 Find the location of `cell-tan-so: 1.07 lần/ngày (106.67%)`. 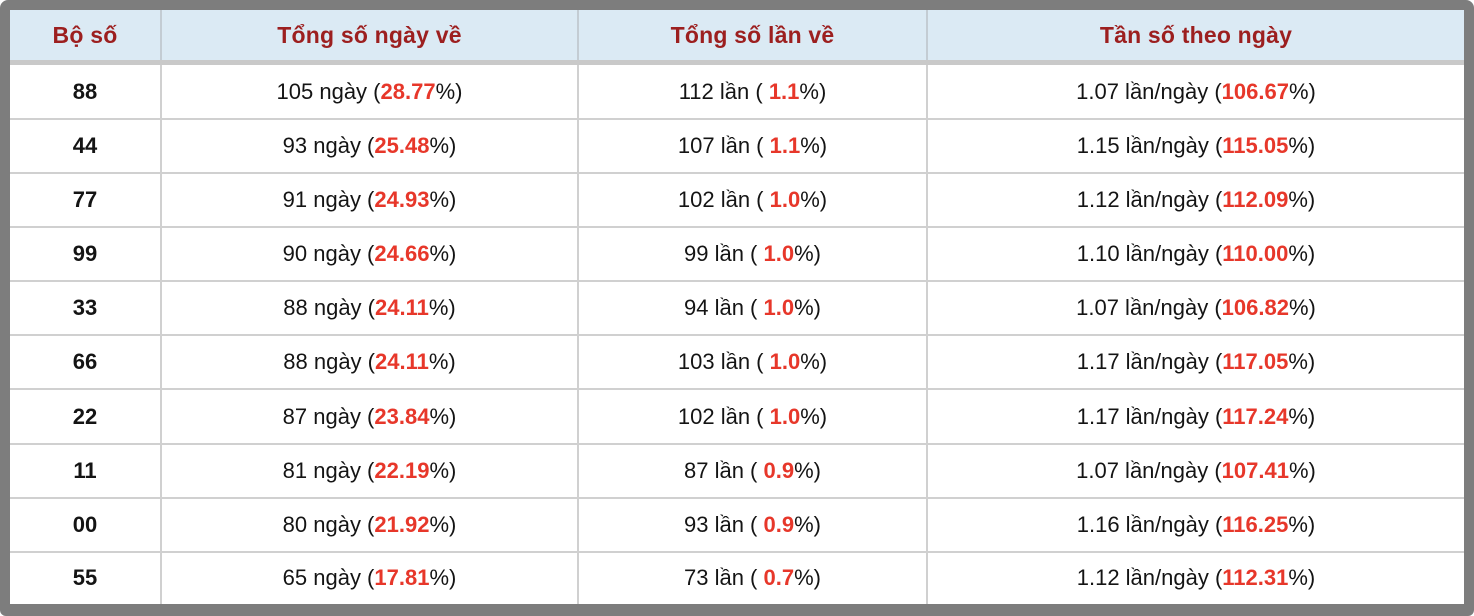

cell-tan-so: 1.07 lần/ngày (106.67%) is located at coordinates (1195, 91).